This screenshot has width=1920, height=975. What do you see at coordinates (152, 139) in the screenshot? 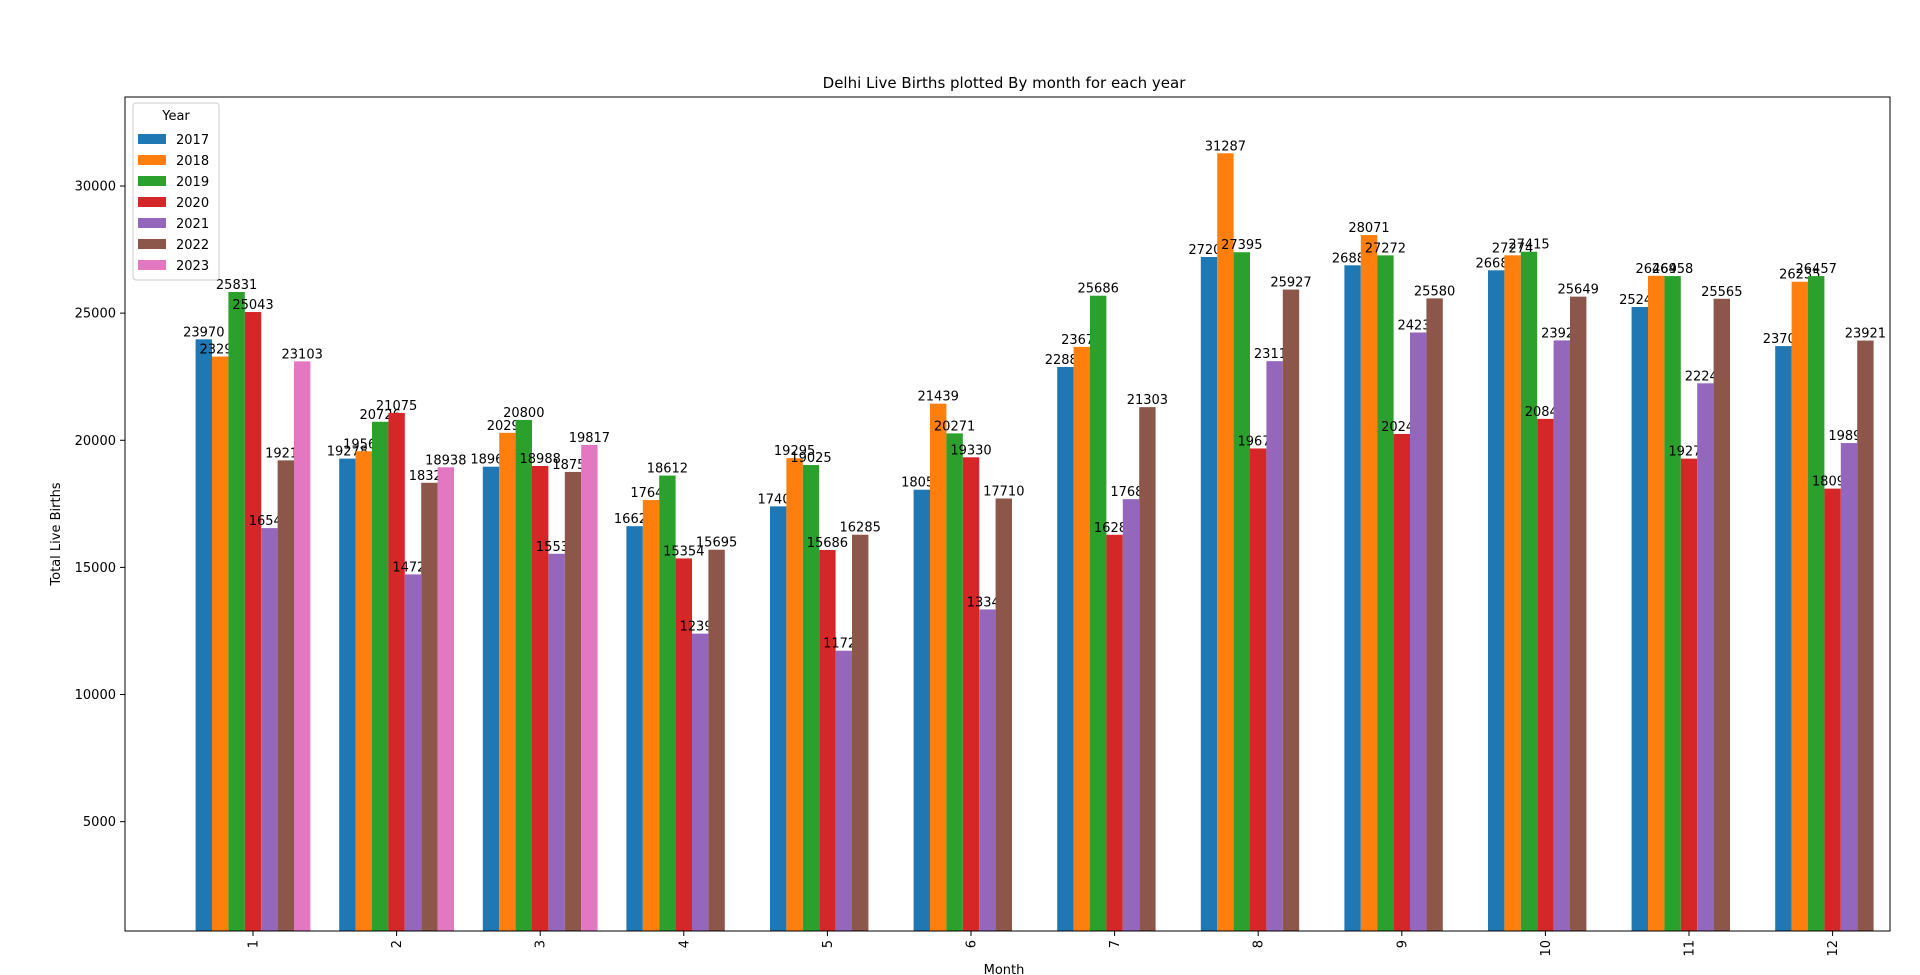
I see `legend-swatch-2017` at bounding box center [152, 139].